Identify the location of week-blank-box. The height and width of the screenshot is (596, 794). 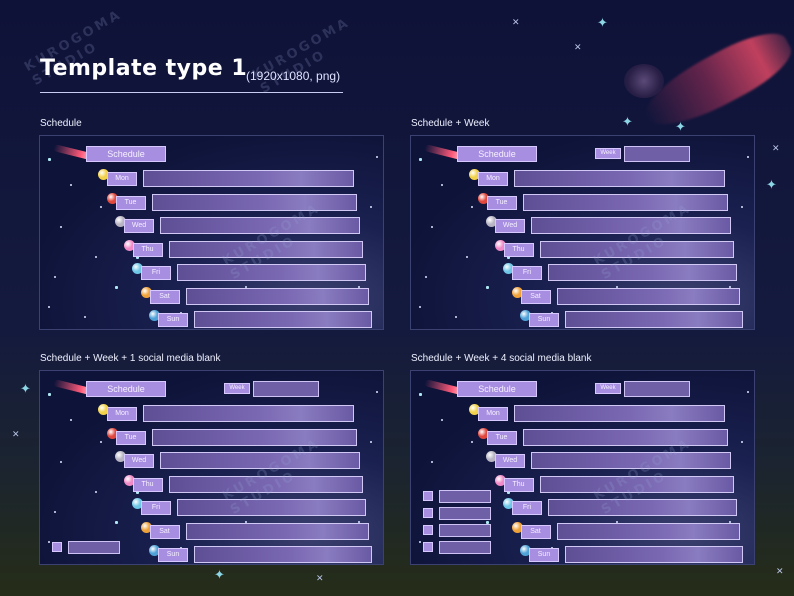
(657, 389).